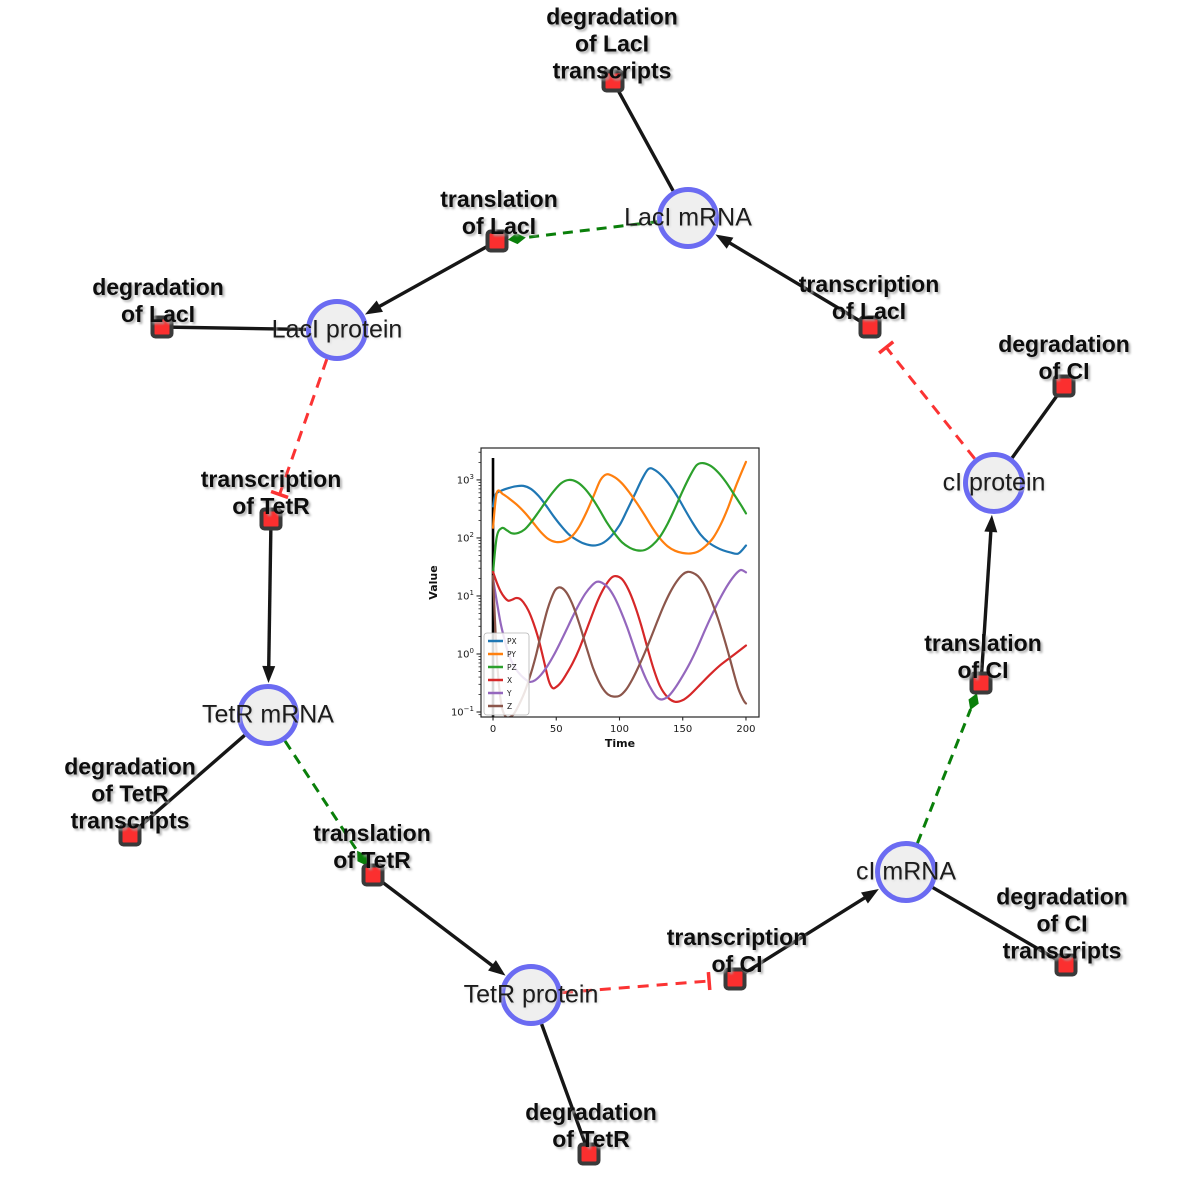 The height and width of the screenshot is (1200, 1189). I want to click on y-tick-label: 10¹, so click(465, 596).